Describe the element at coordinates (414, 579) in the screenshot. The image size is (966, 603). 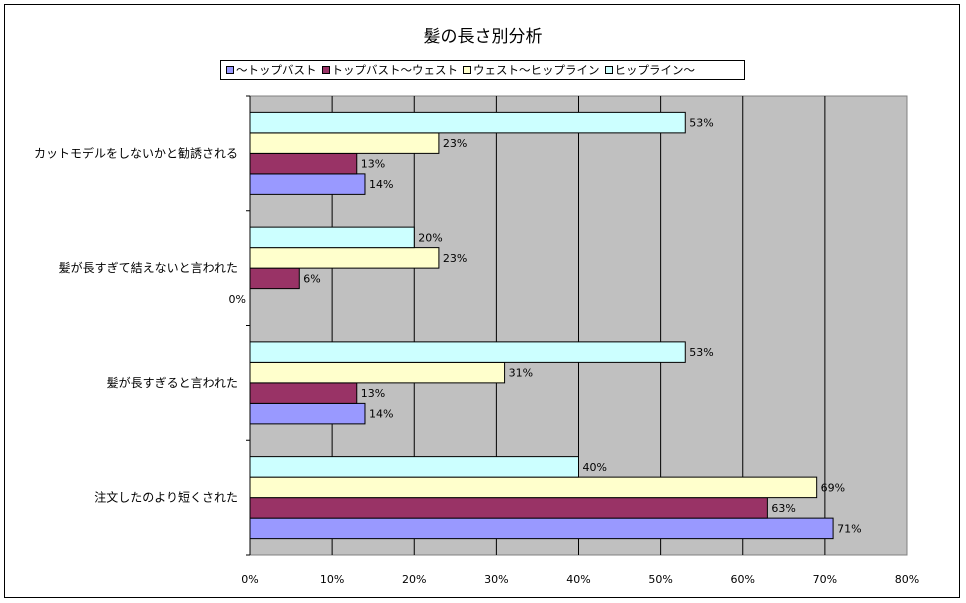
I see `x-tick-label: 20%` at that location.